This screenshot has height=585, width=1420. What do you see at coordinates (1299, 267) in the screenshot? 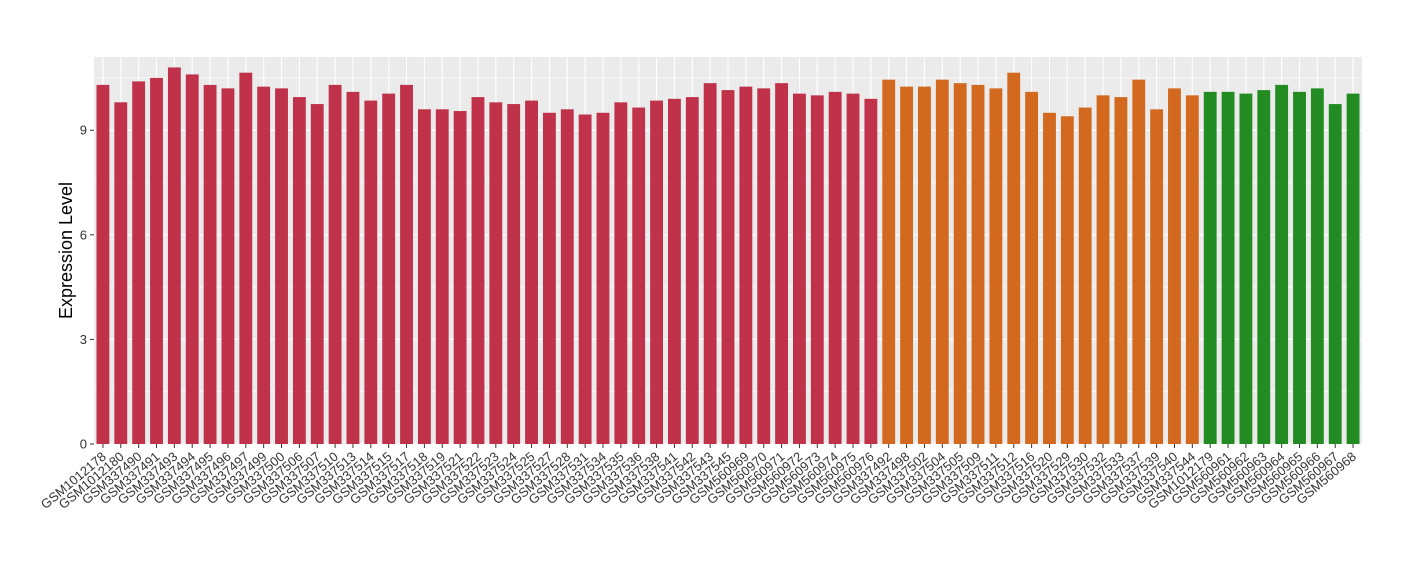
I see `bar-gsm560965` at bounding box center [1299, 267].